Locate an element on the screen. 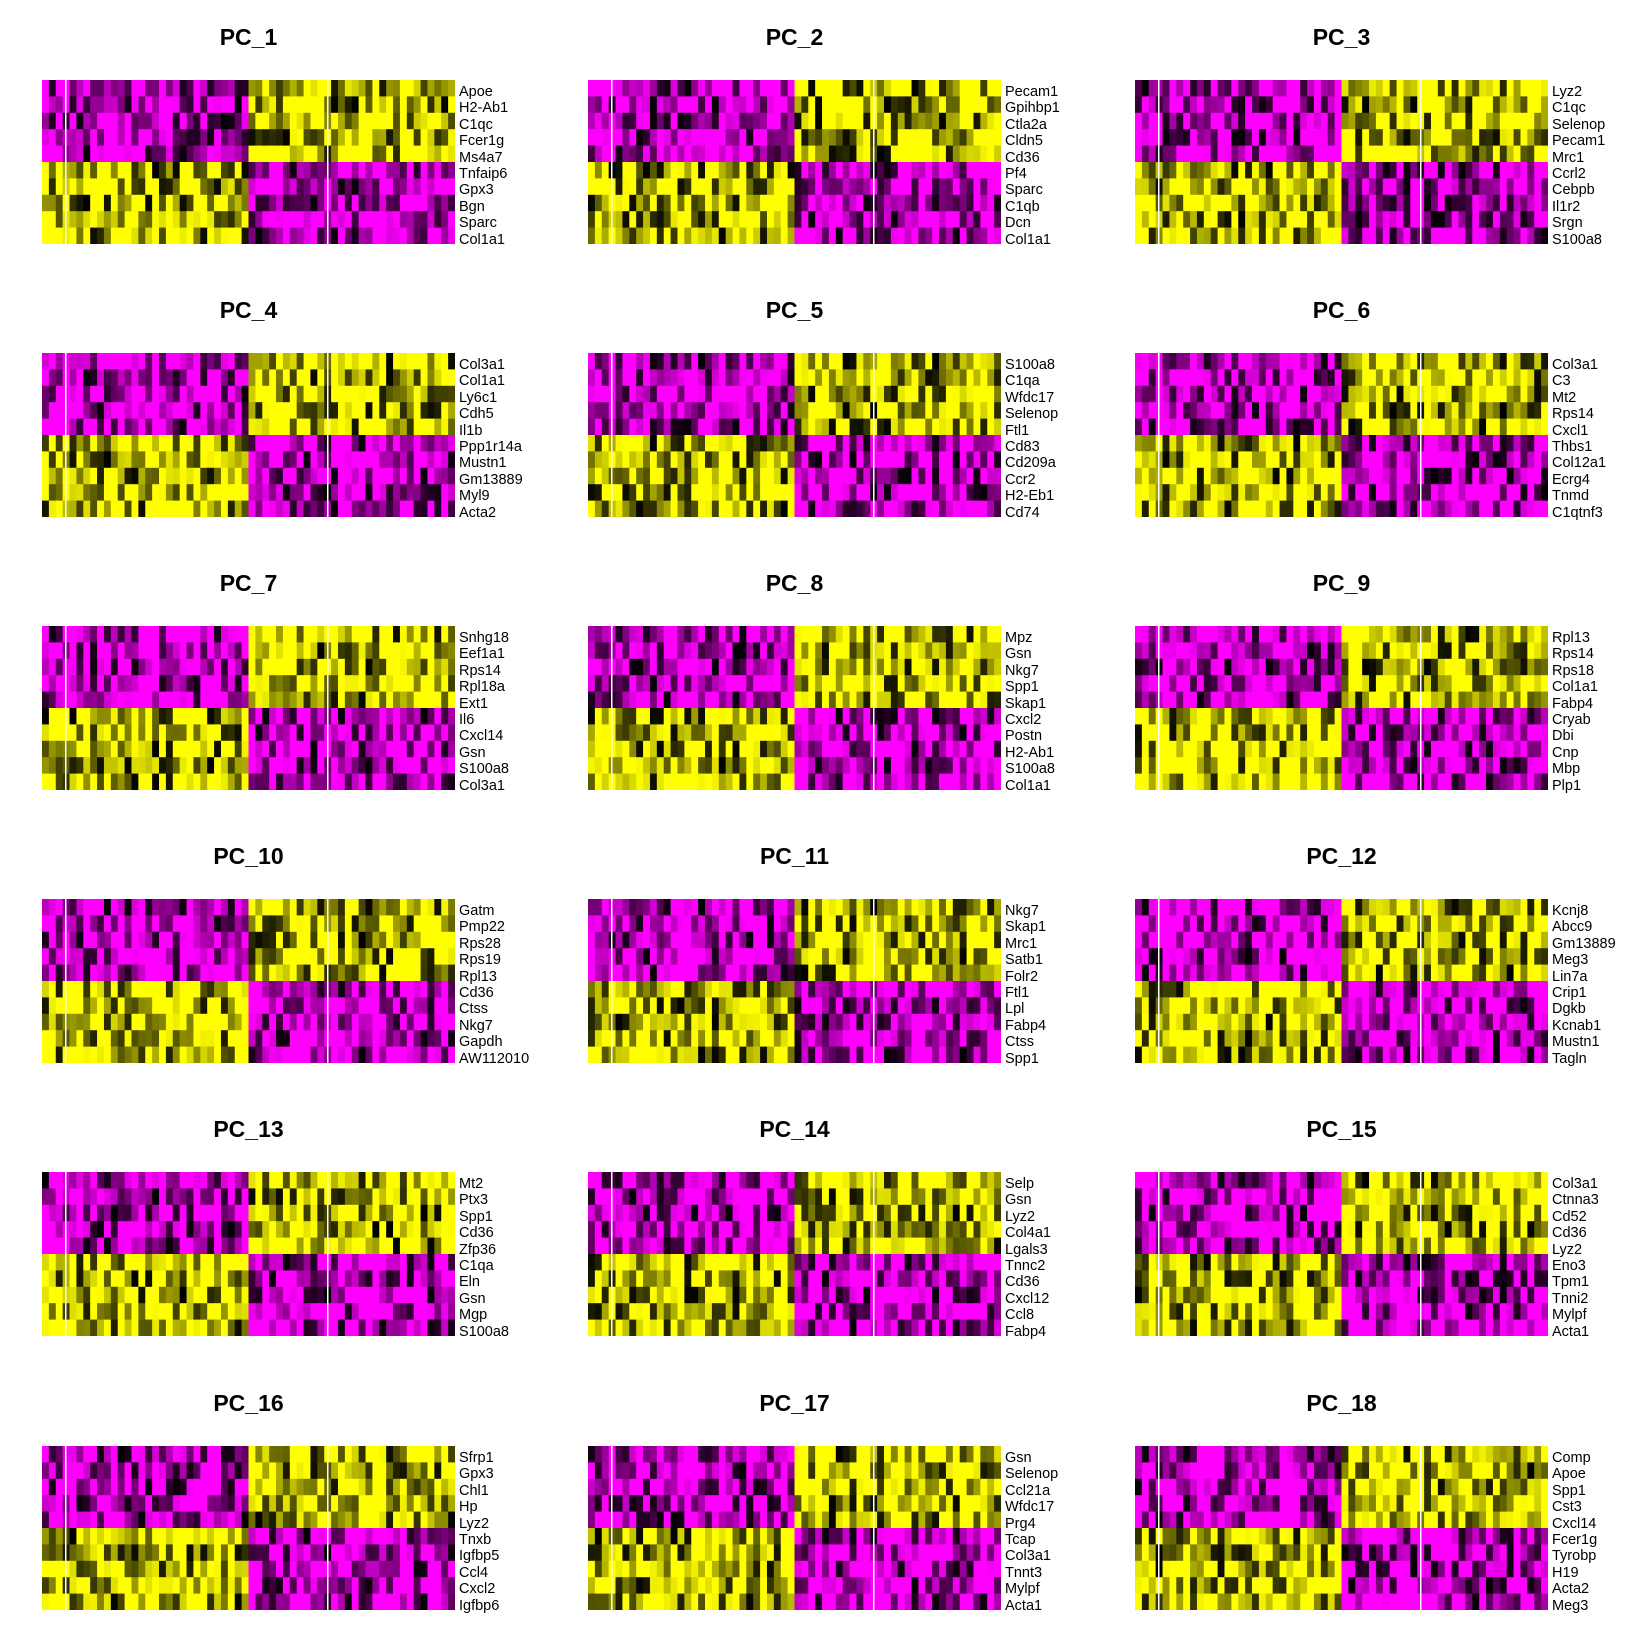  gene-label: Col3a1 is located at coordinates (1592, 365).